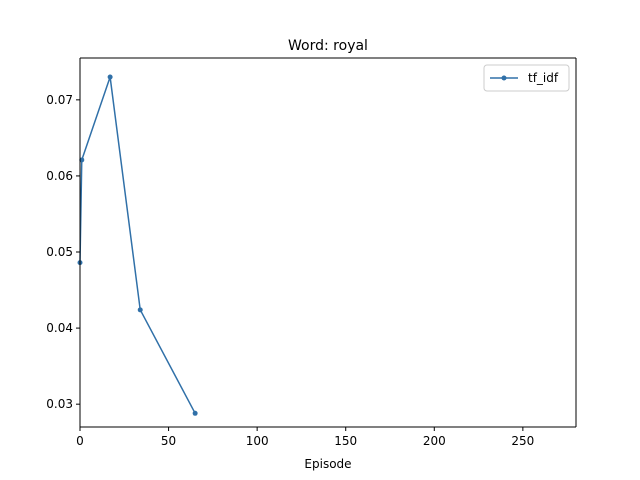 This screenshot has width=640, height=480. Describe the element at coordinates (59, 328) in the screenshot. I see `y-tick-label: 0.04` at that location.